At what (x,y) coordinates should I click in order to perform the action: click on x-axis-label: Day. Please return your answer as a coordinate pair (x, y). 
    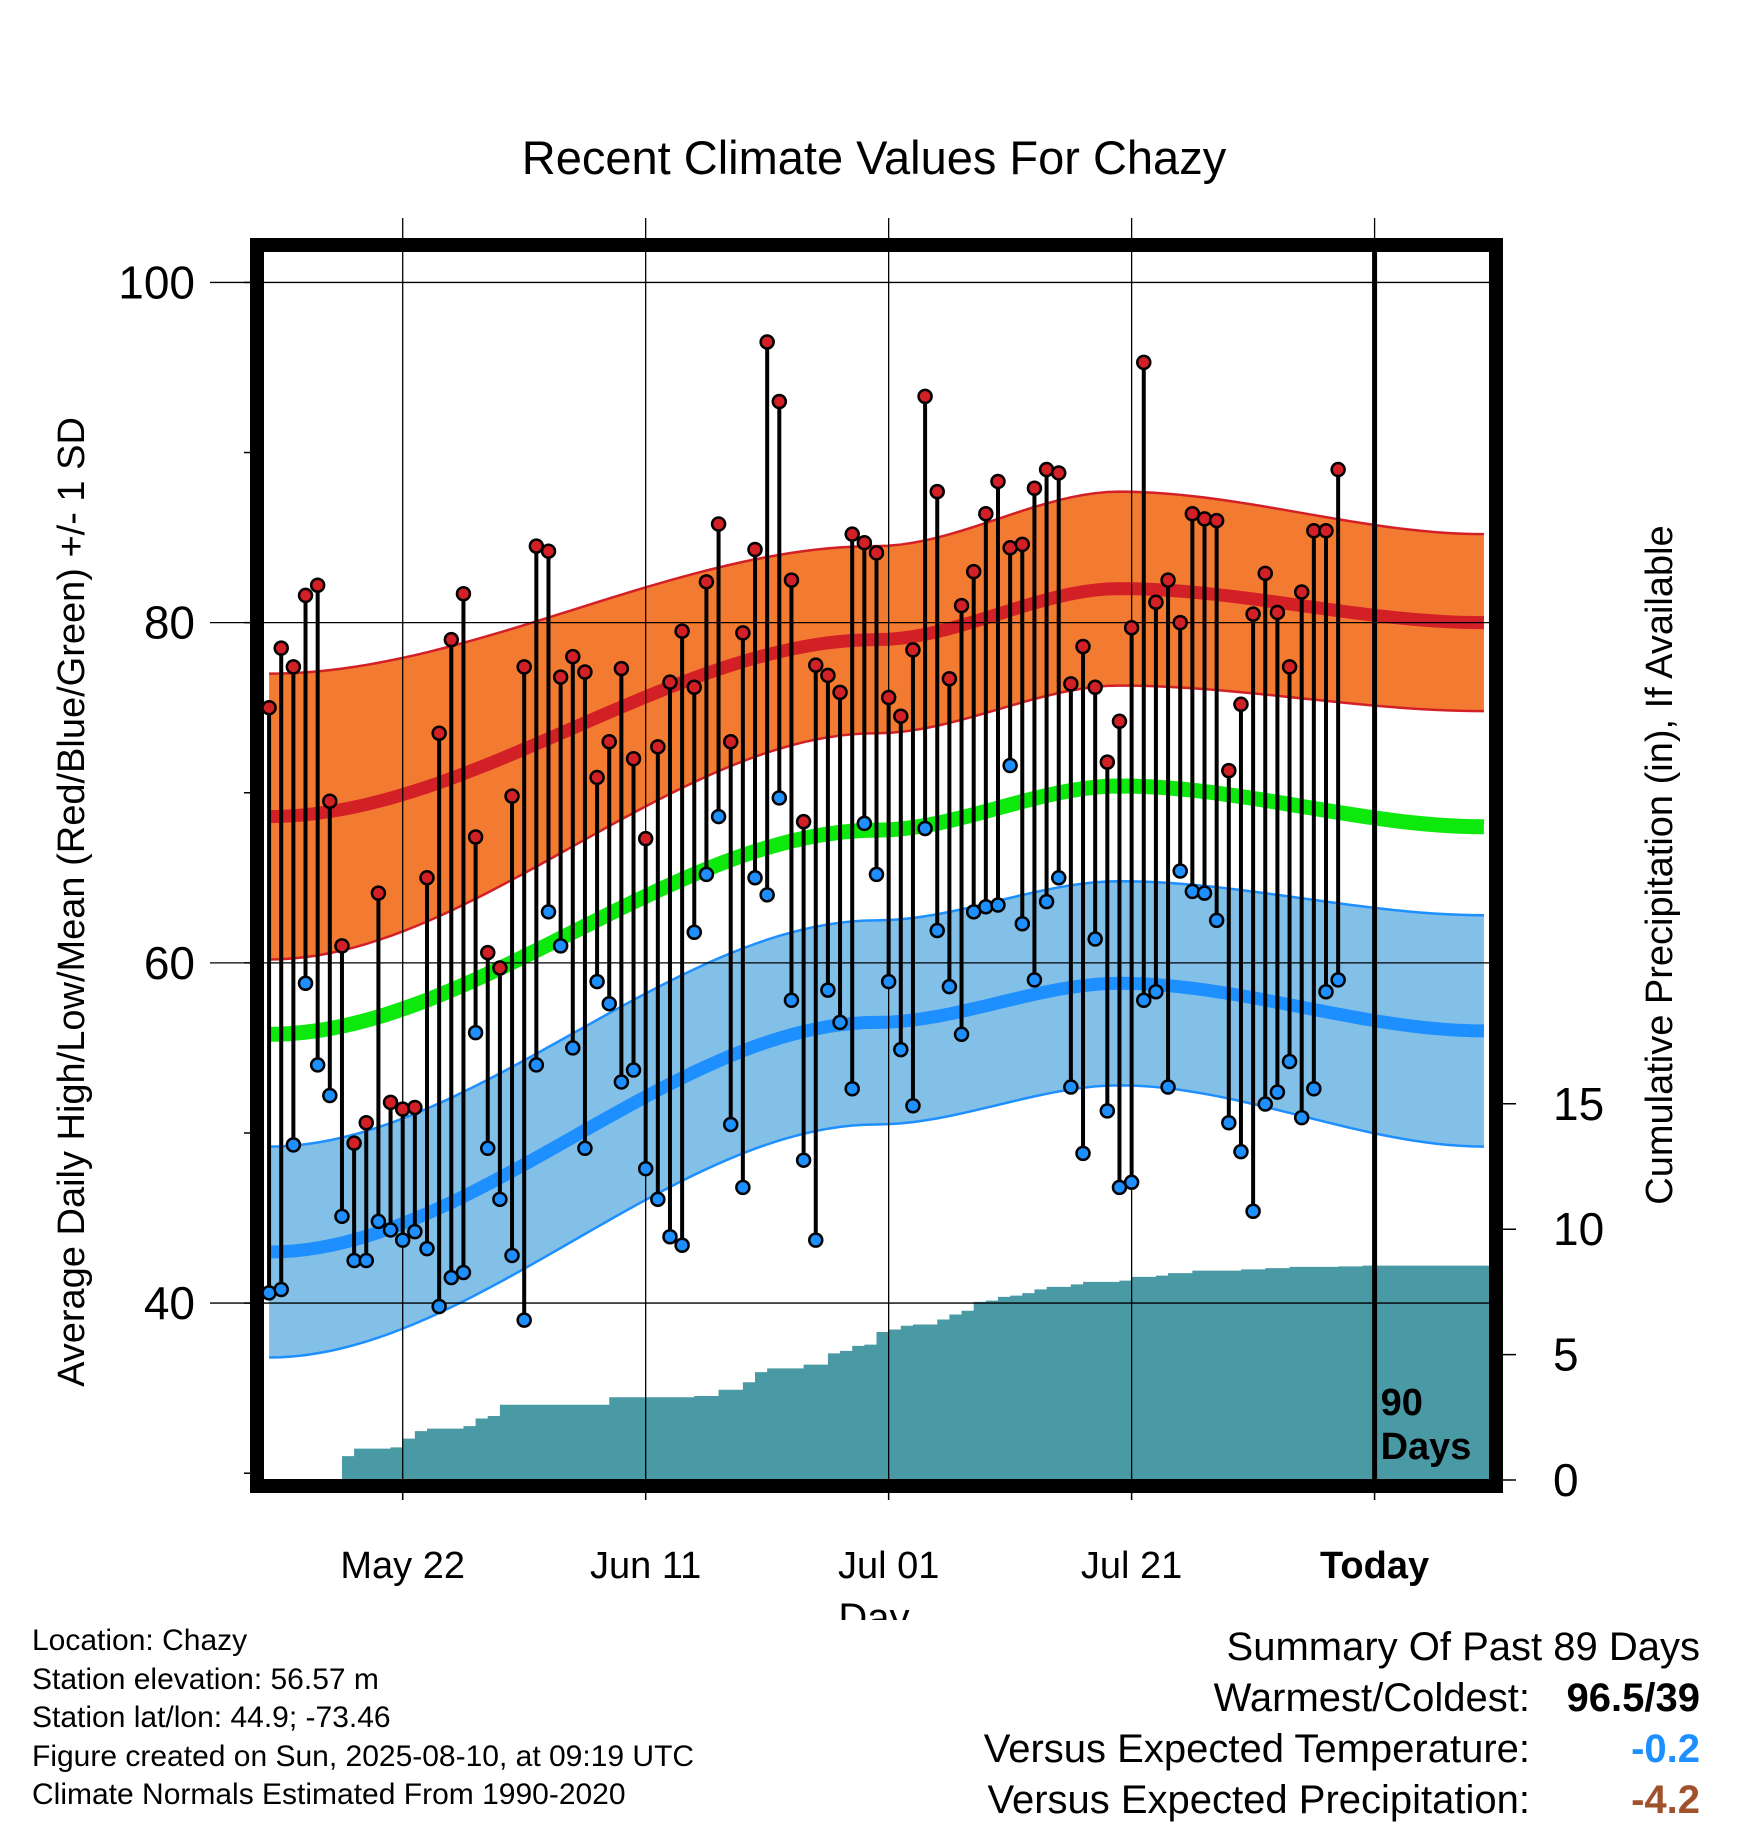
    Looking at the image, I should click on (873, 1608).